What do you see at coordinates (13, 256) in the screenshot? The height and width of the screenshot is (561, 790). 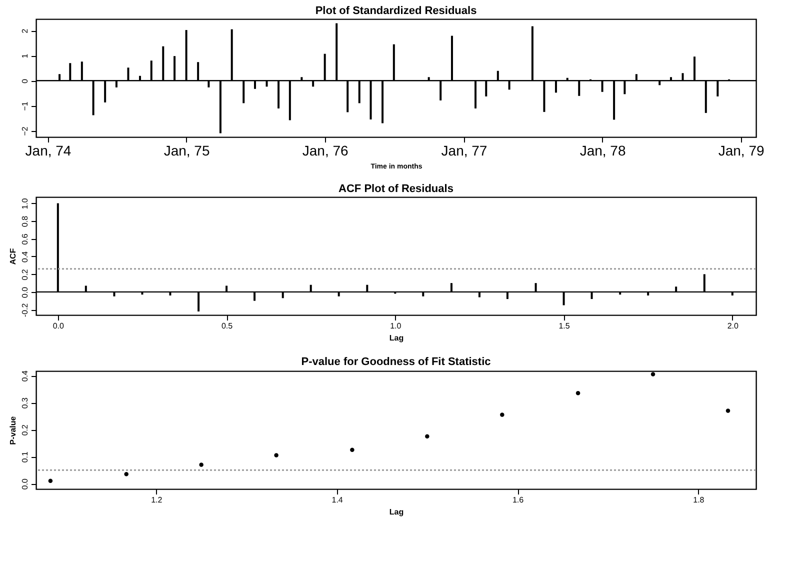 I see `y-axis-title: ACF` at bounding box center [13, 256].